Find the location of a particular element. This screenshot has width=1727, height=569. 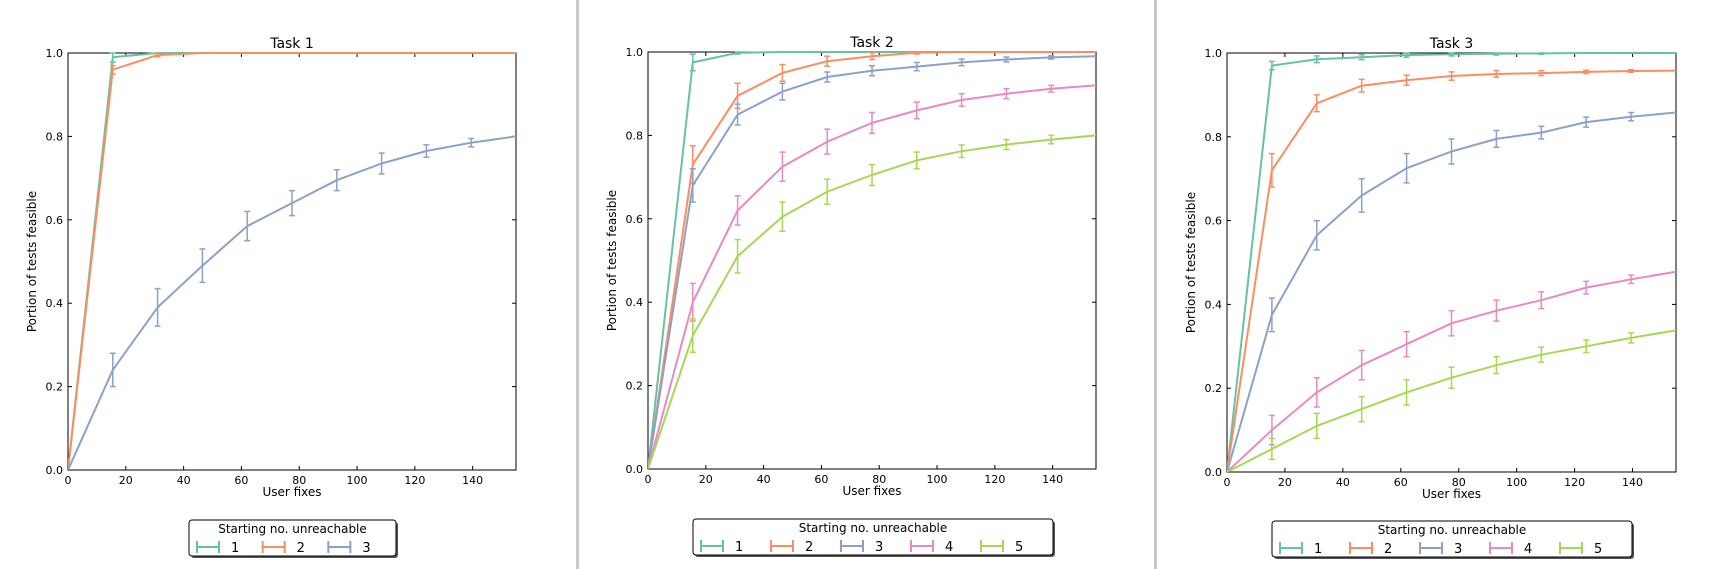

y-tick-label: 0.6 is located at coordinates (1214, 221).